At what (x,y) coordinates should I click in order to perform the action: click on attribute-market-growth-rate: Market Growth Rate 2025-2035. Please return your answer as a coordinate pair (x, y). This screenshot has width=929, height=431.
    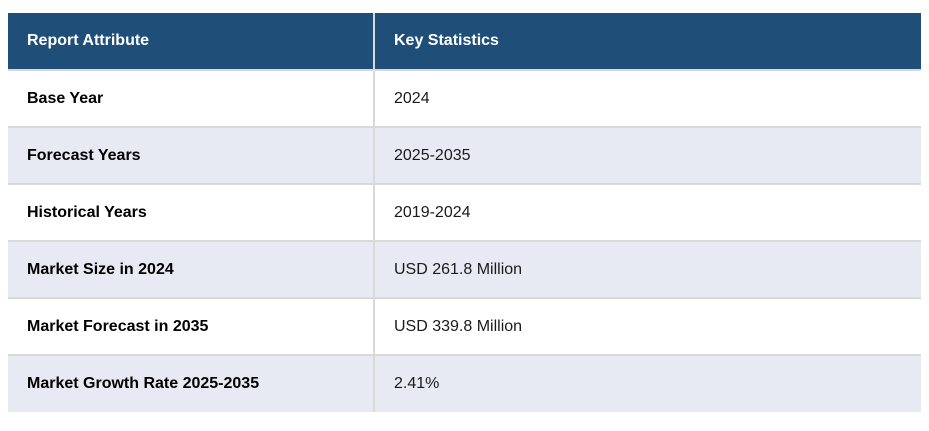
    Looking at the image, I should click on (191, 383).